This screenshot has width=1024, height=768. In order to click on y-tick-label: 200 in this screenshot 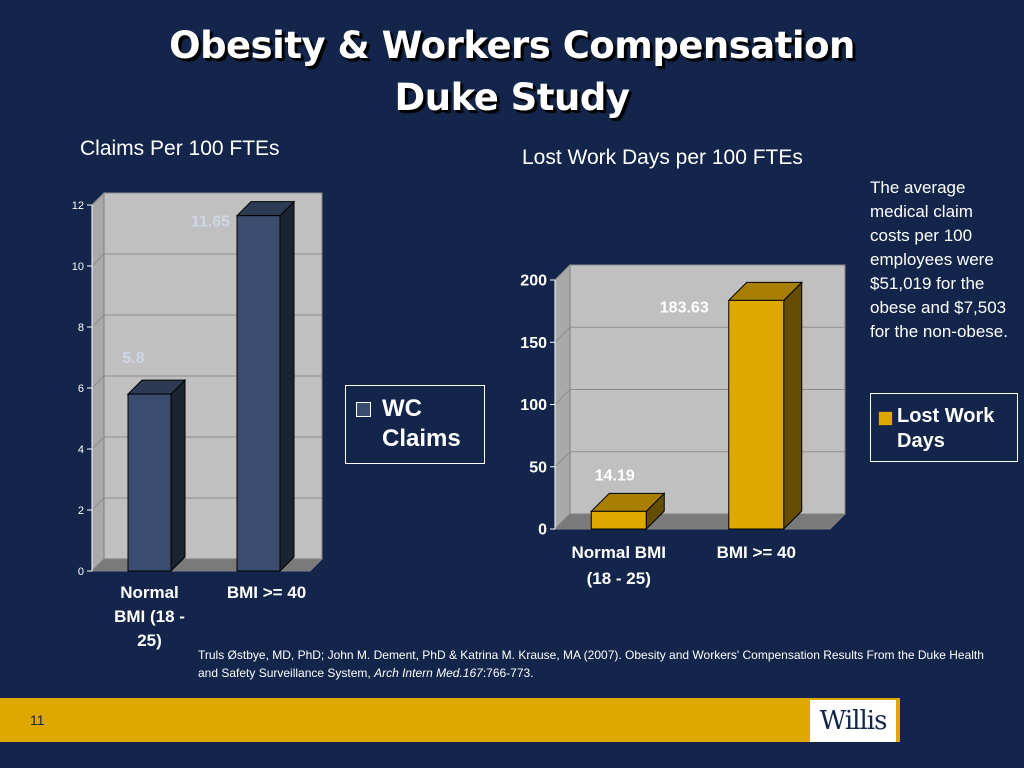, I will do `click(533, 281)`.